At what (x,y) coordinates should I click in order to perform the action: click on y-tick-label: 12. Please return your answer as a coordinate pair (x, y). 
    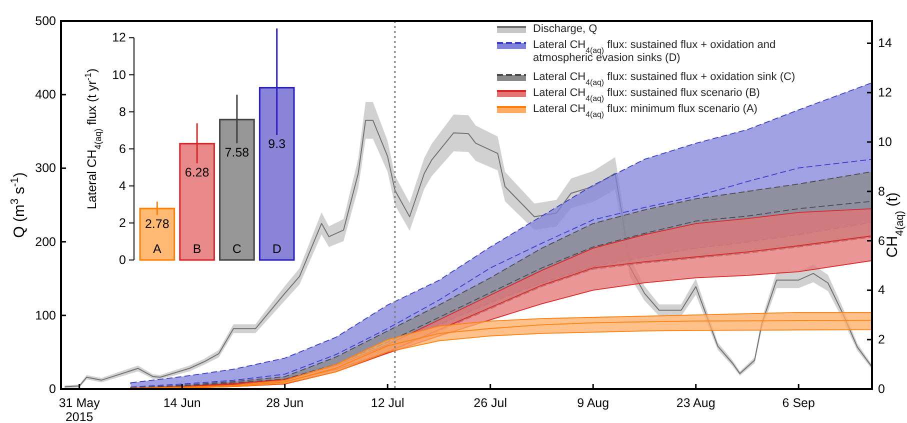
    Looking at the image, I should click on (119, 37).